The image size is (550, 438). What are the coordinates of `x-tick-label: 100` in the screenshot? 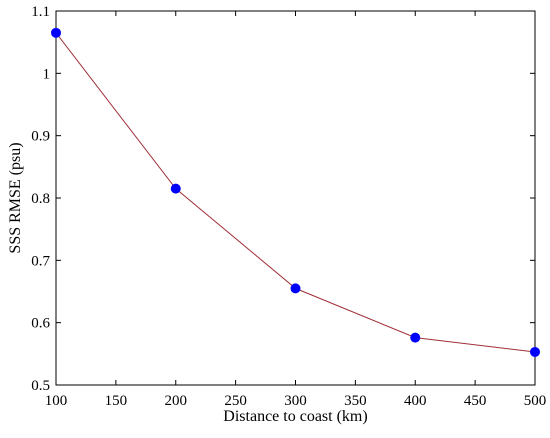 It's located at (56, 401).